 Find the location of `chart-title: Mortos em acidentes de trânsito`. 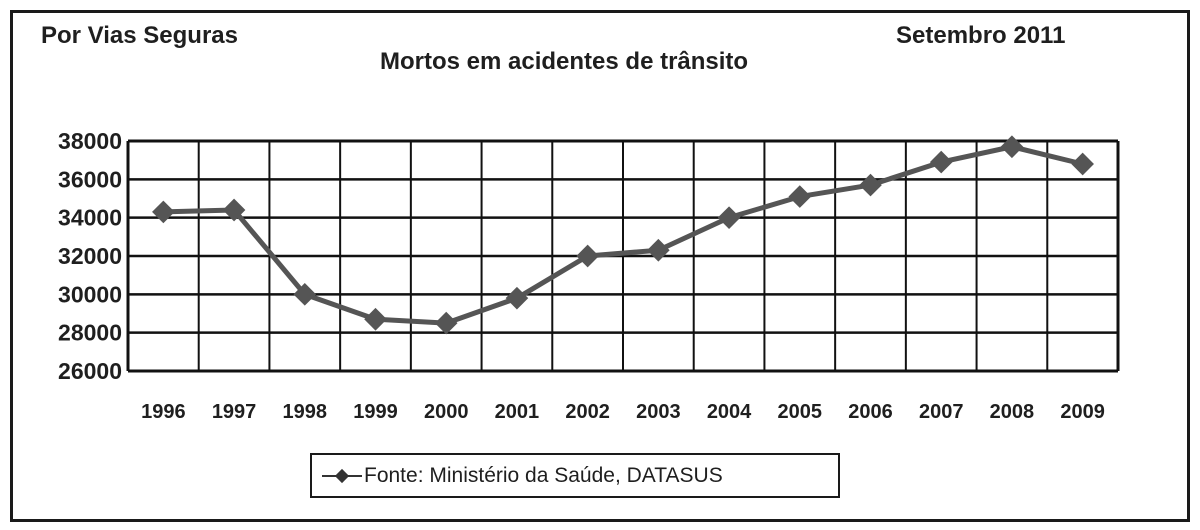

chart-title: Mortos em acidentes de trânsito is located at coordinates (564, 61).